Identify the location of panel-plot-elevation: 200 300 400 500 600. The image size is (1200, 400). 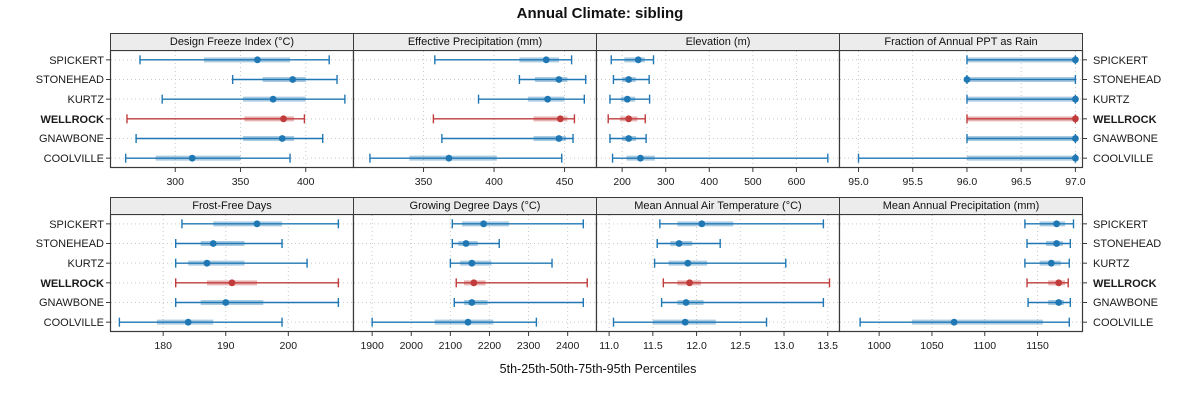
(718, 118).